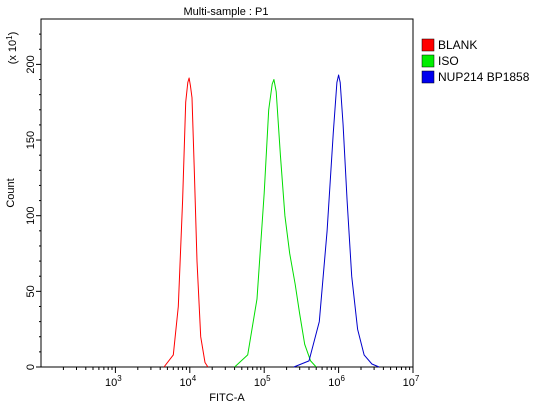 Image resolution: width=549 pixels, height=405 pixels. What do you see at coordinates (411, 381) in the screenshot?
I see `x-tick-label: 10⁷` at bounding box center [411, 381].